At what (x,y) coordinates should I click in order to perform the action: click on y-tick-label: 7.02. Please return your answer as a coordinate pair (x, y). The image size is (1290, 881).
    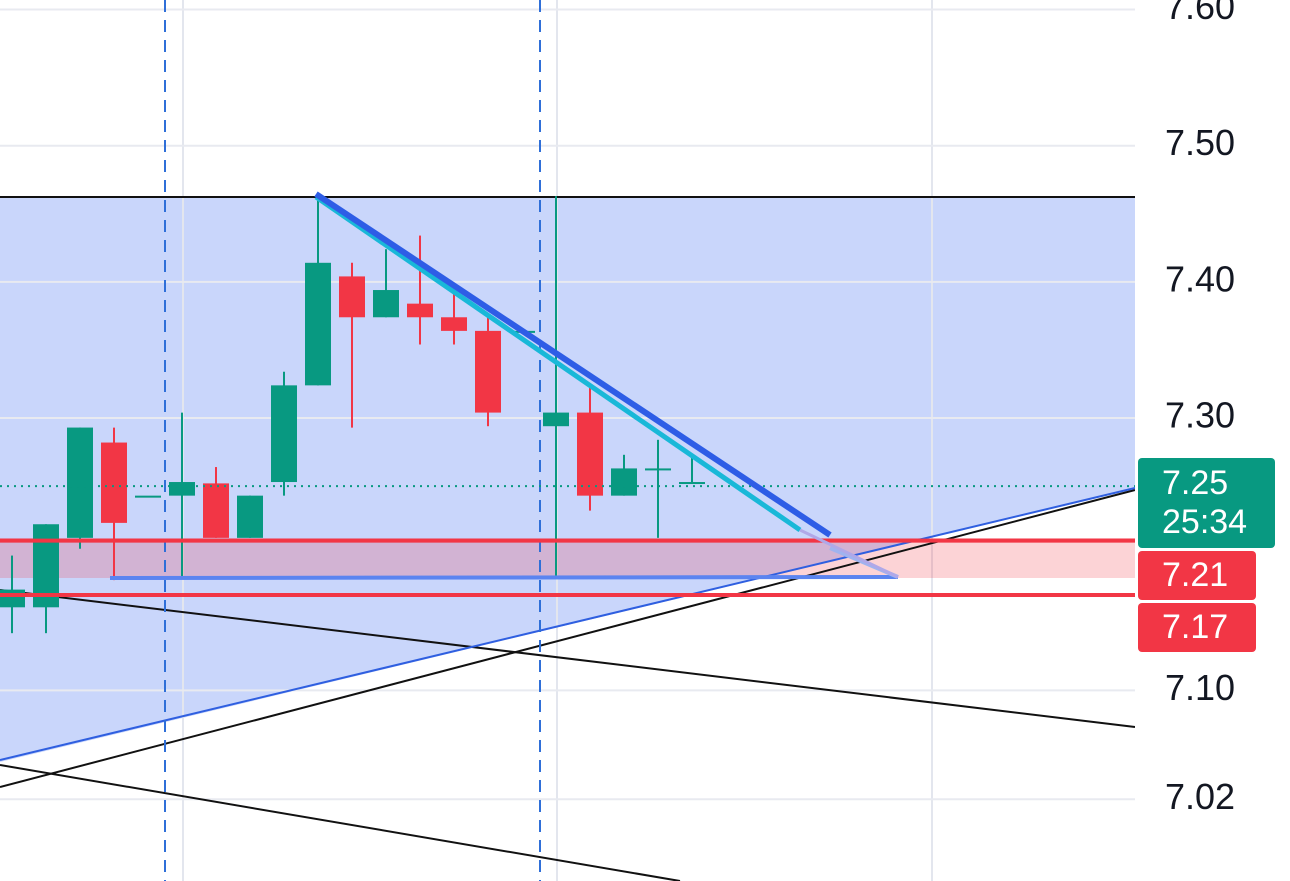
    Looking at the image, I should click on (1200, 796).